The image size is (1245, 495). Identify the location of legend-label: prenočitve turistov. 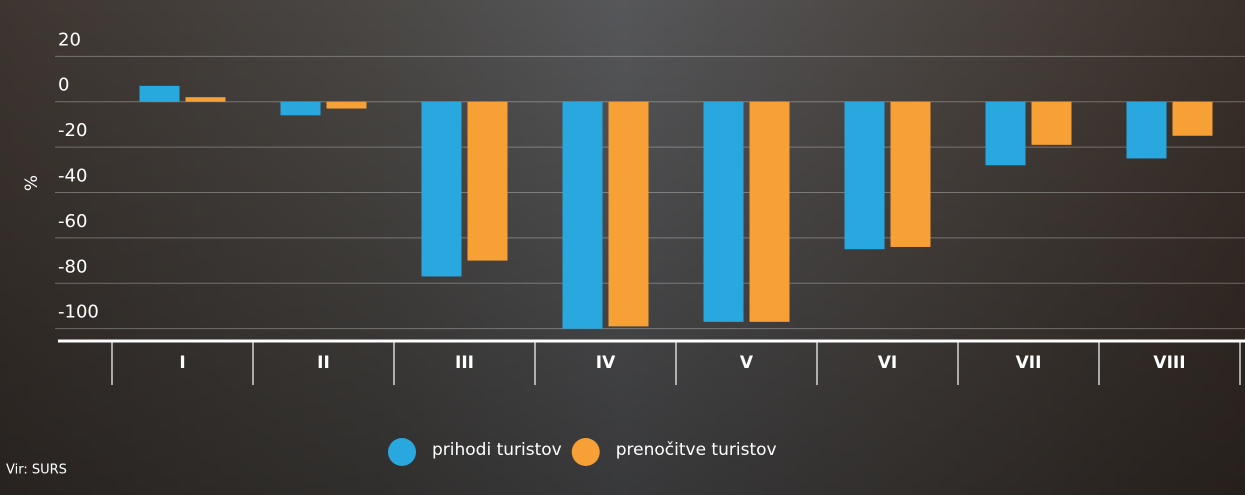
(696, 450).